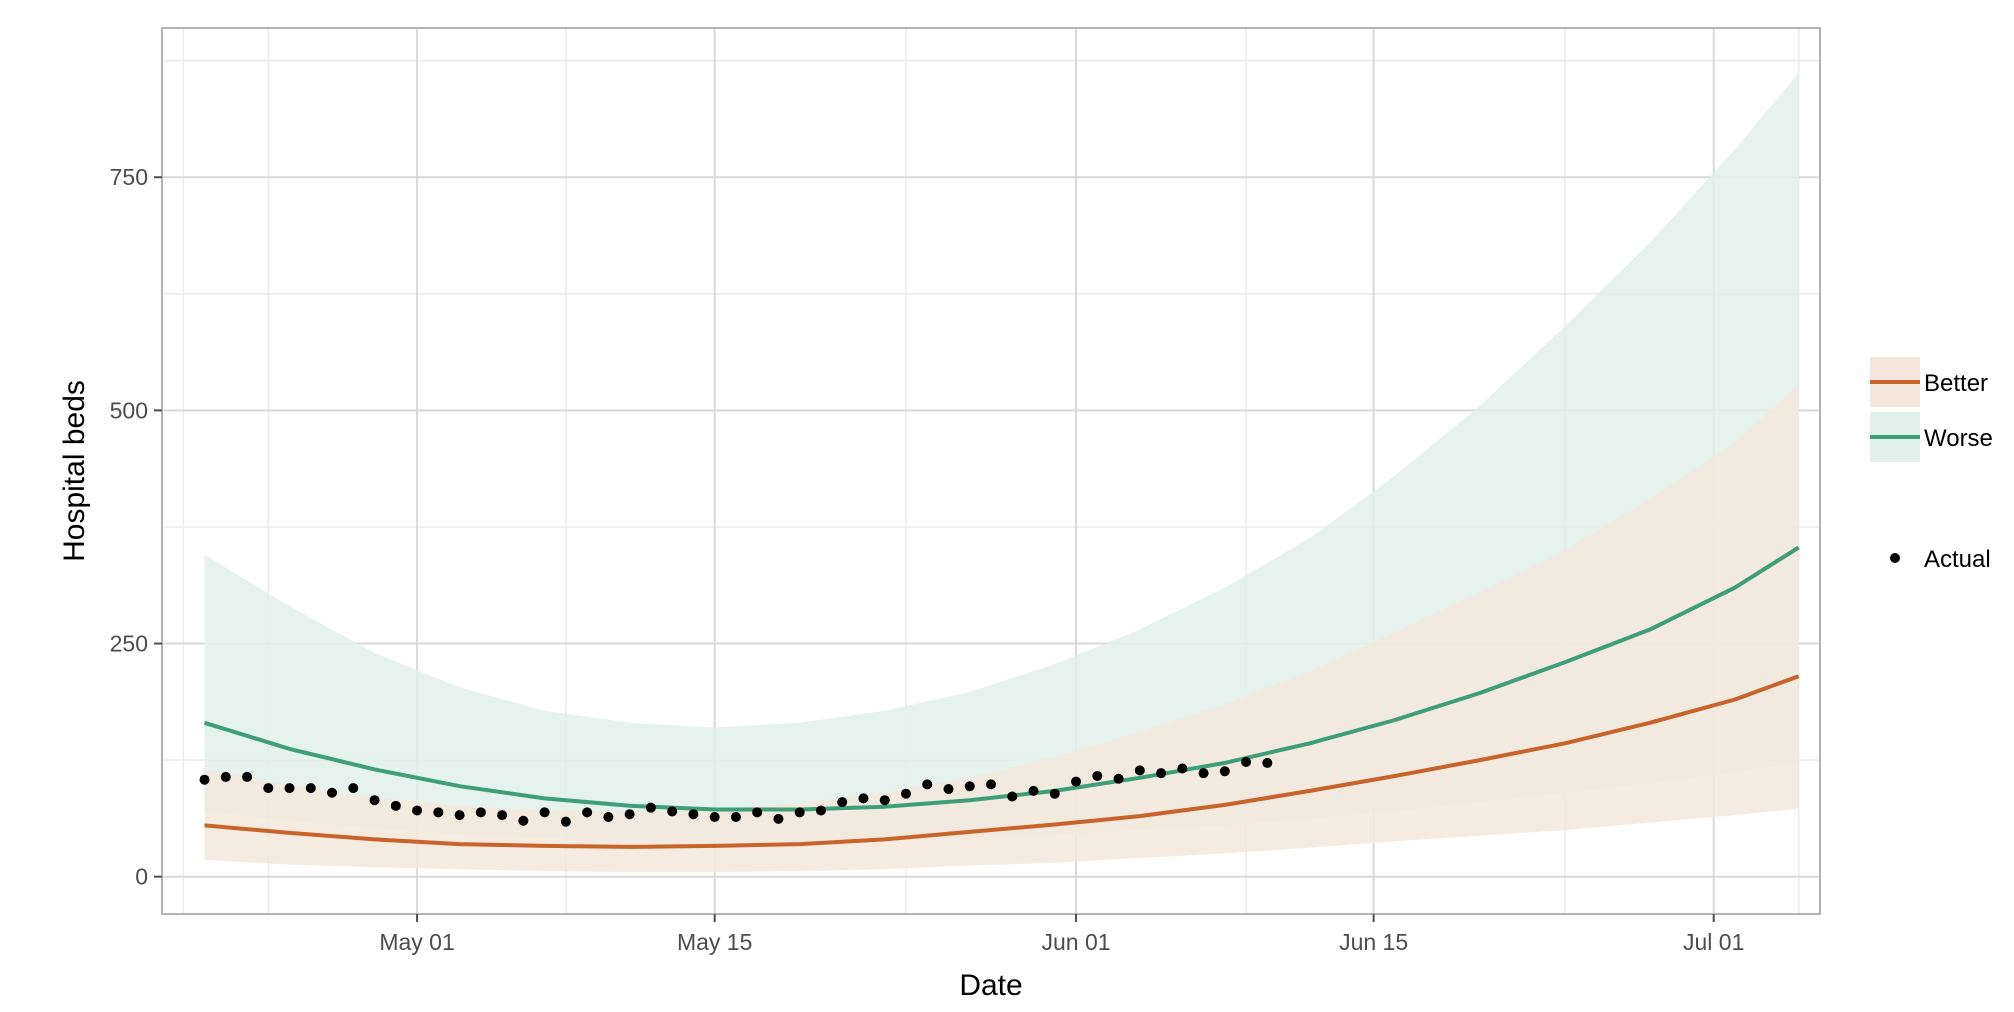 Image resolution: width=2014 pixels, height=1012 pixels. What do you see at coordinates (129, 644) in the screenshot?
I see `y-tick-label: 250` at bounding box center [129, 644].